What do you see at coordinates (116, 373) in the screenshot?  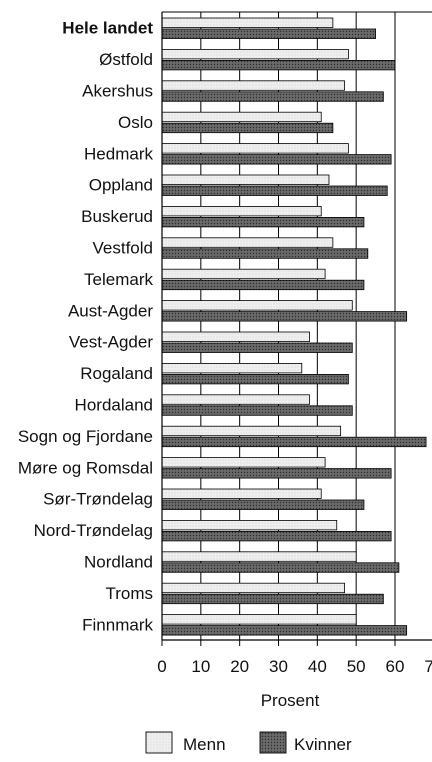 I see `category-label: Rogaland` at bounding box center [116, 373].